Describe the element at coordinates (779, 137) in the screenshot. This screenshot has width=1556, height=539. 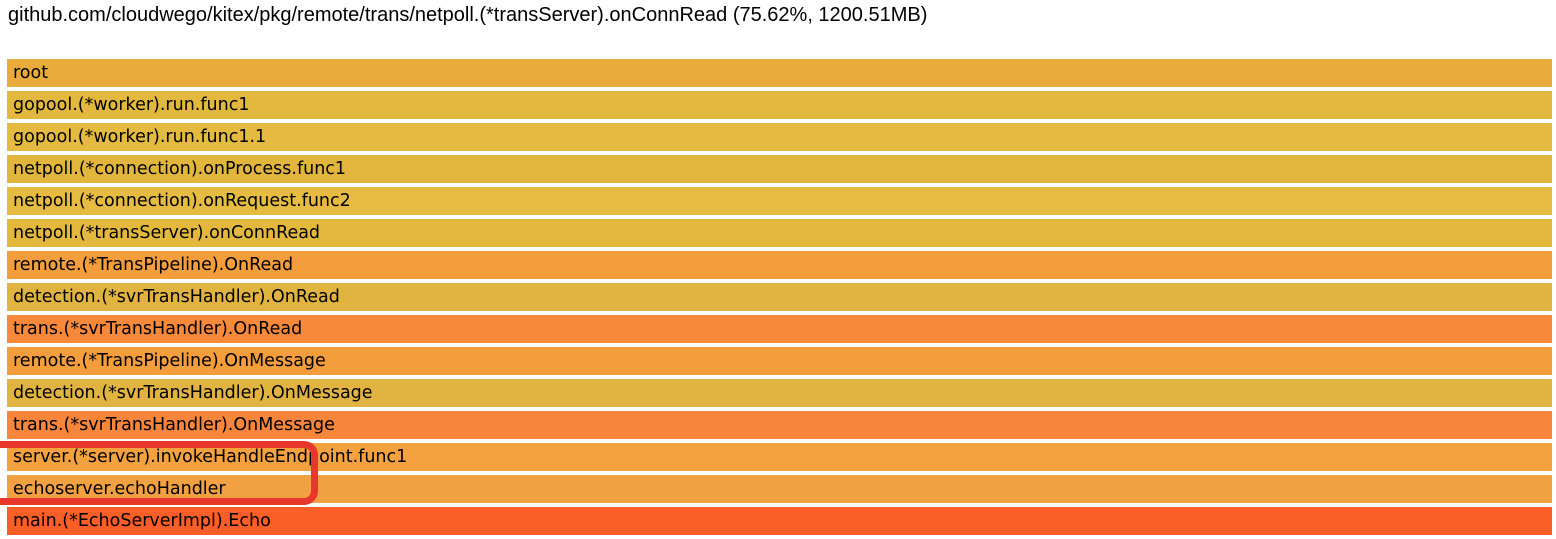
I see `flame-frame-2: gopool.(*worker).run.func1.1` at that location.